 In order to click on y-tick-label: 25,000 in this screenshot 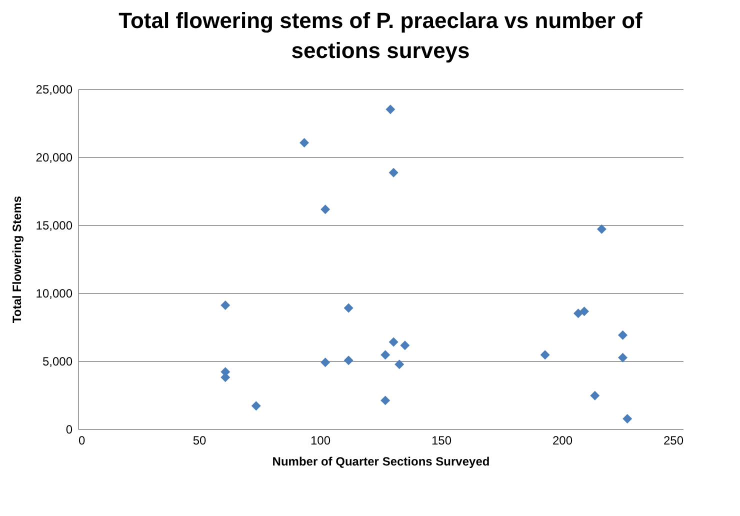, I will do `click(54, 89)`.